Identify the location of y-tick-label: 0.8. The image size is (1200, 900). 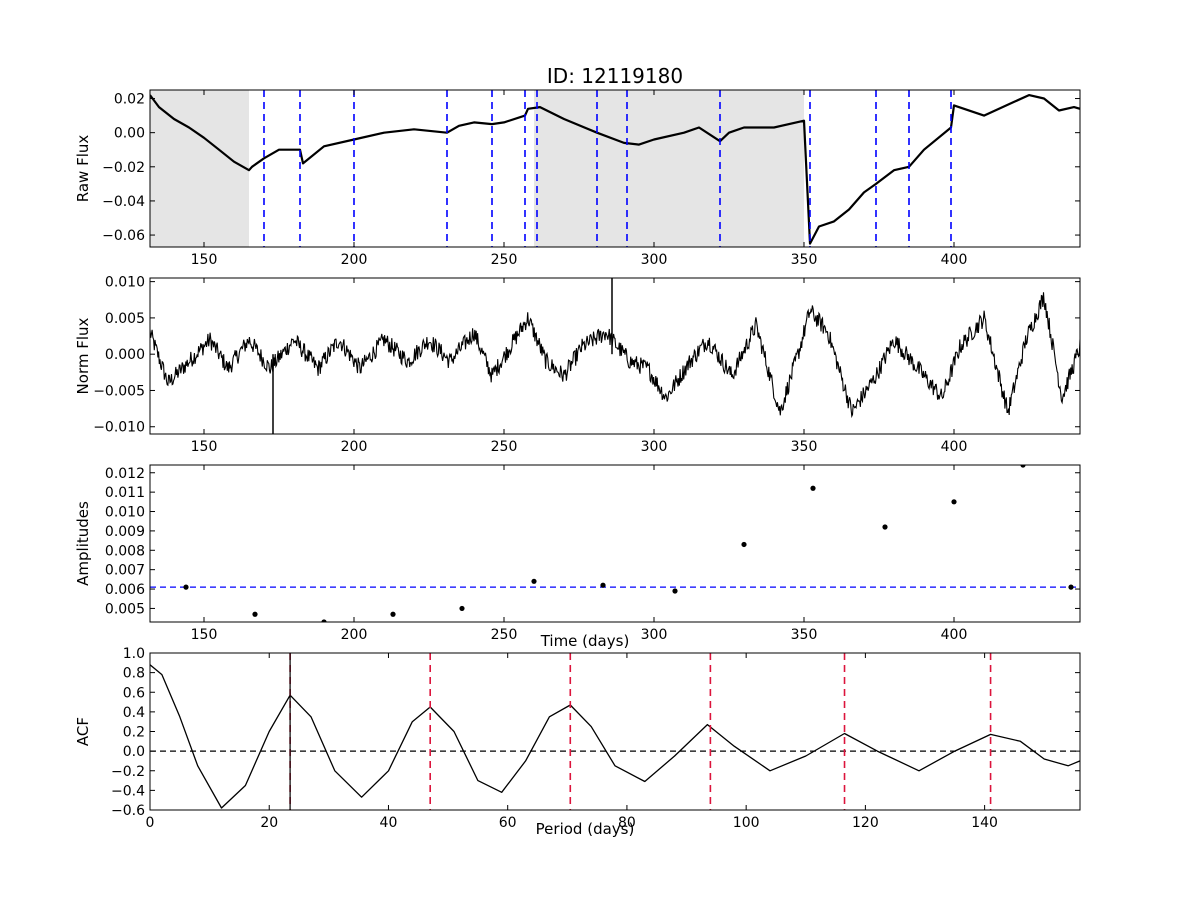
(134, 674).